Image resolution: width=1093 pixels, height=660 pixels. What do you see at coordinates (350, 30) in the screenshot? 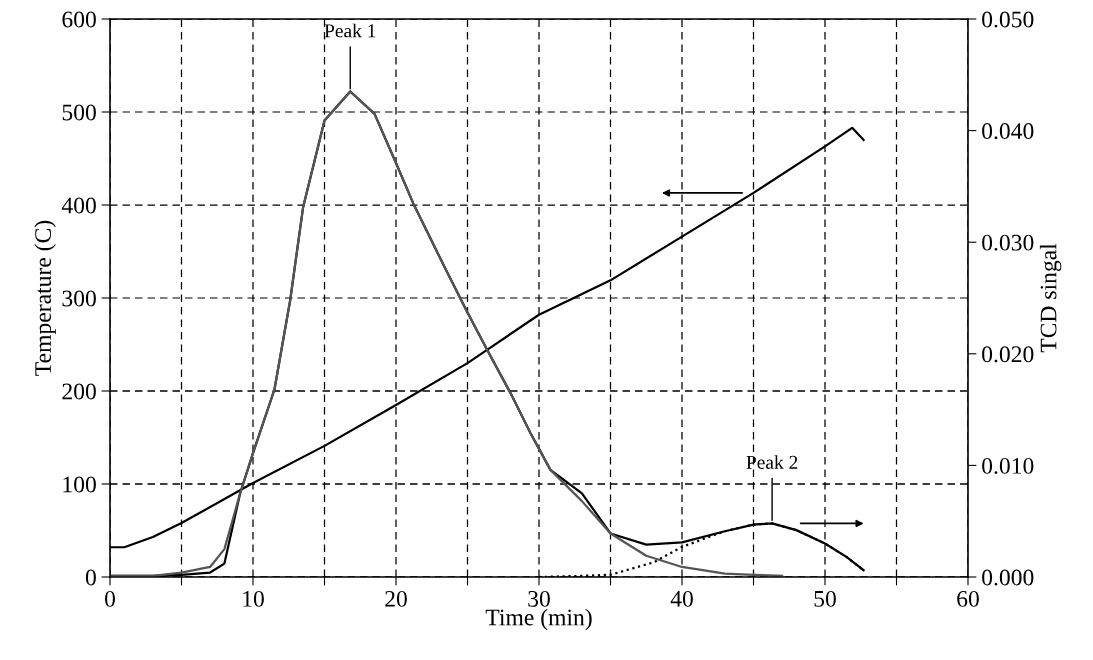
I see `annotation: Peak 1` at bounding box center [350, 30].